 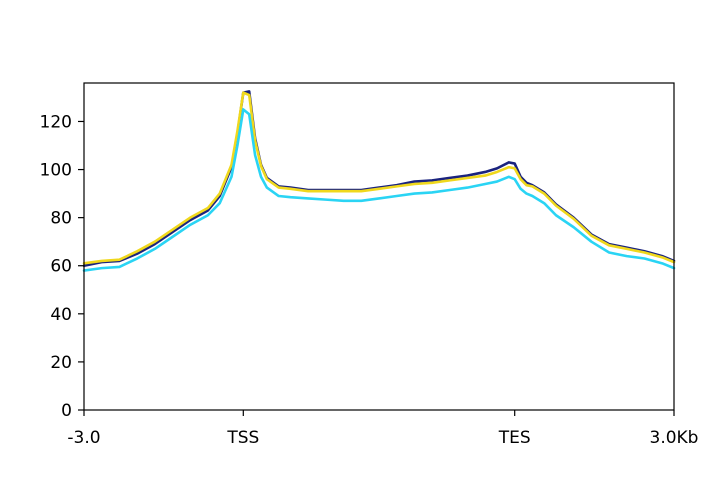 What do you see at coordinates (242, 438) in the screenshot?
I see `x-tick-label: TSS` at bounding box center [242, 438].